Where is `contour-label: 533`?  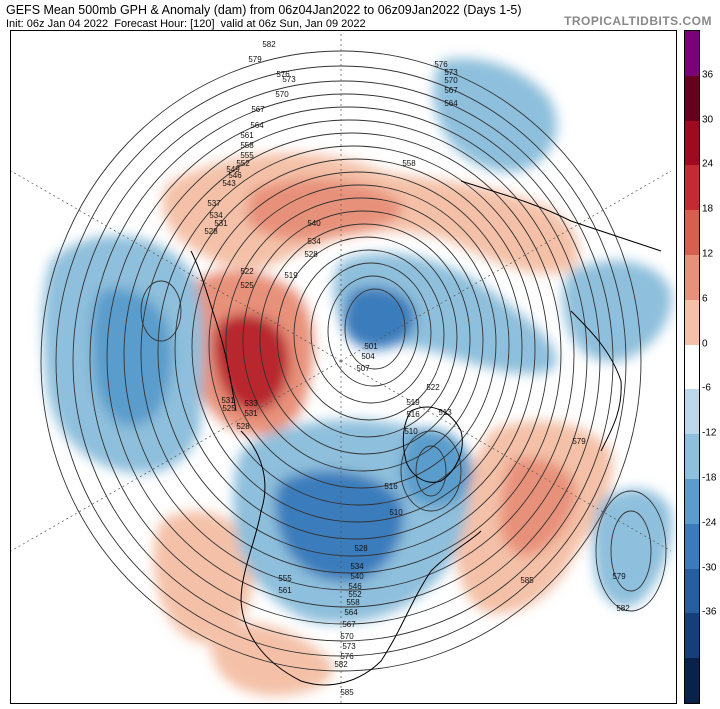 contour-label: 533 is located at coordinates (251, 403).